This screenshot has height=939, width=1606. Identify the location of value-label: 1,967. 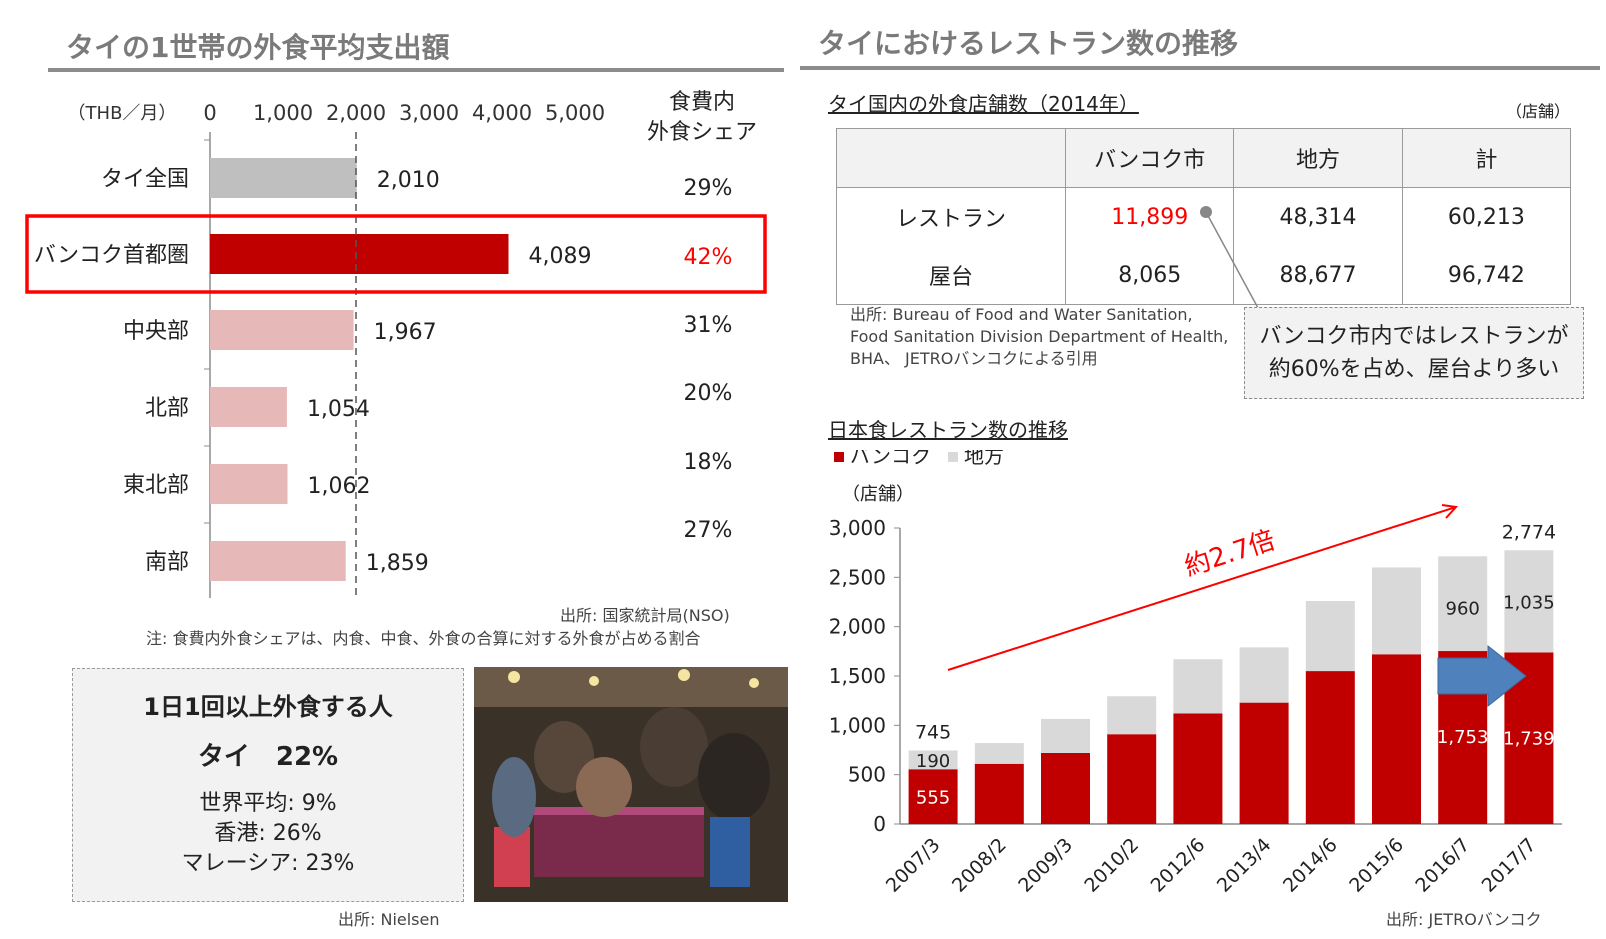
(405, 332).